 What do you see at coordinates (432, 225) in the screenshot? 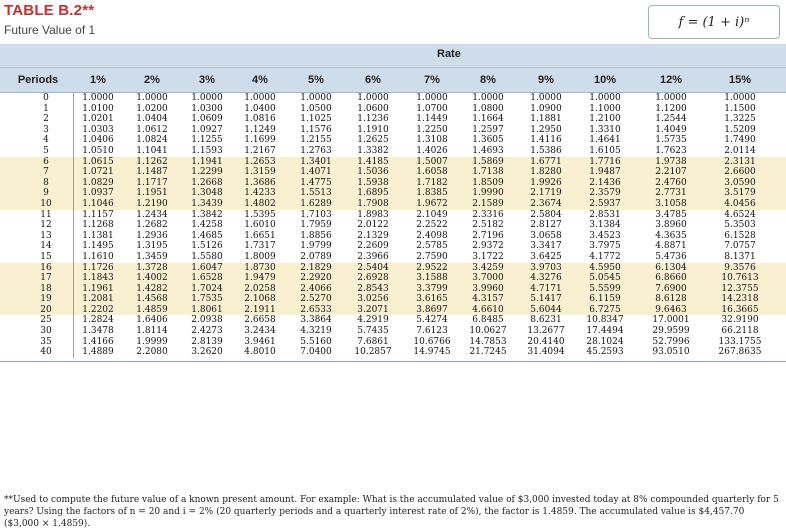
I see `factor-cell: 2.2522` at bounding box center [432, 225].